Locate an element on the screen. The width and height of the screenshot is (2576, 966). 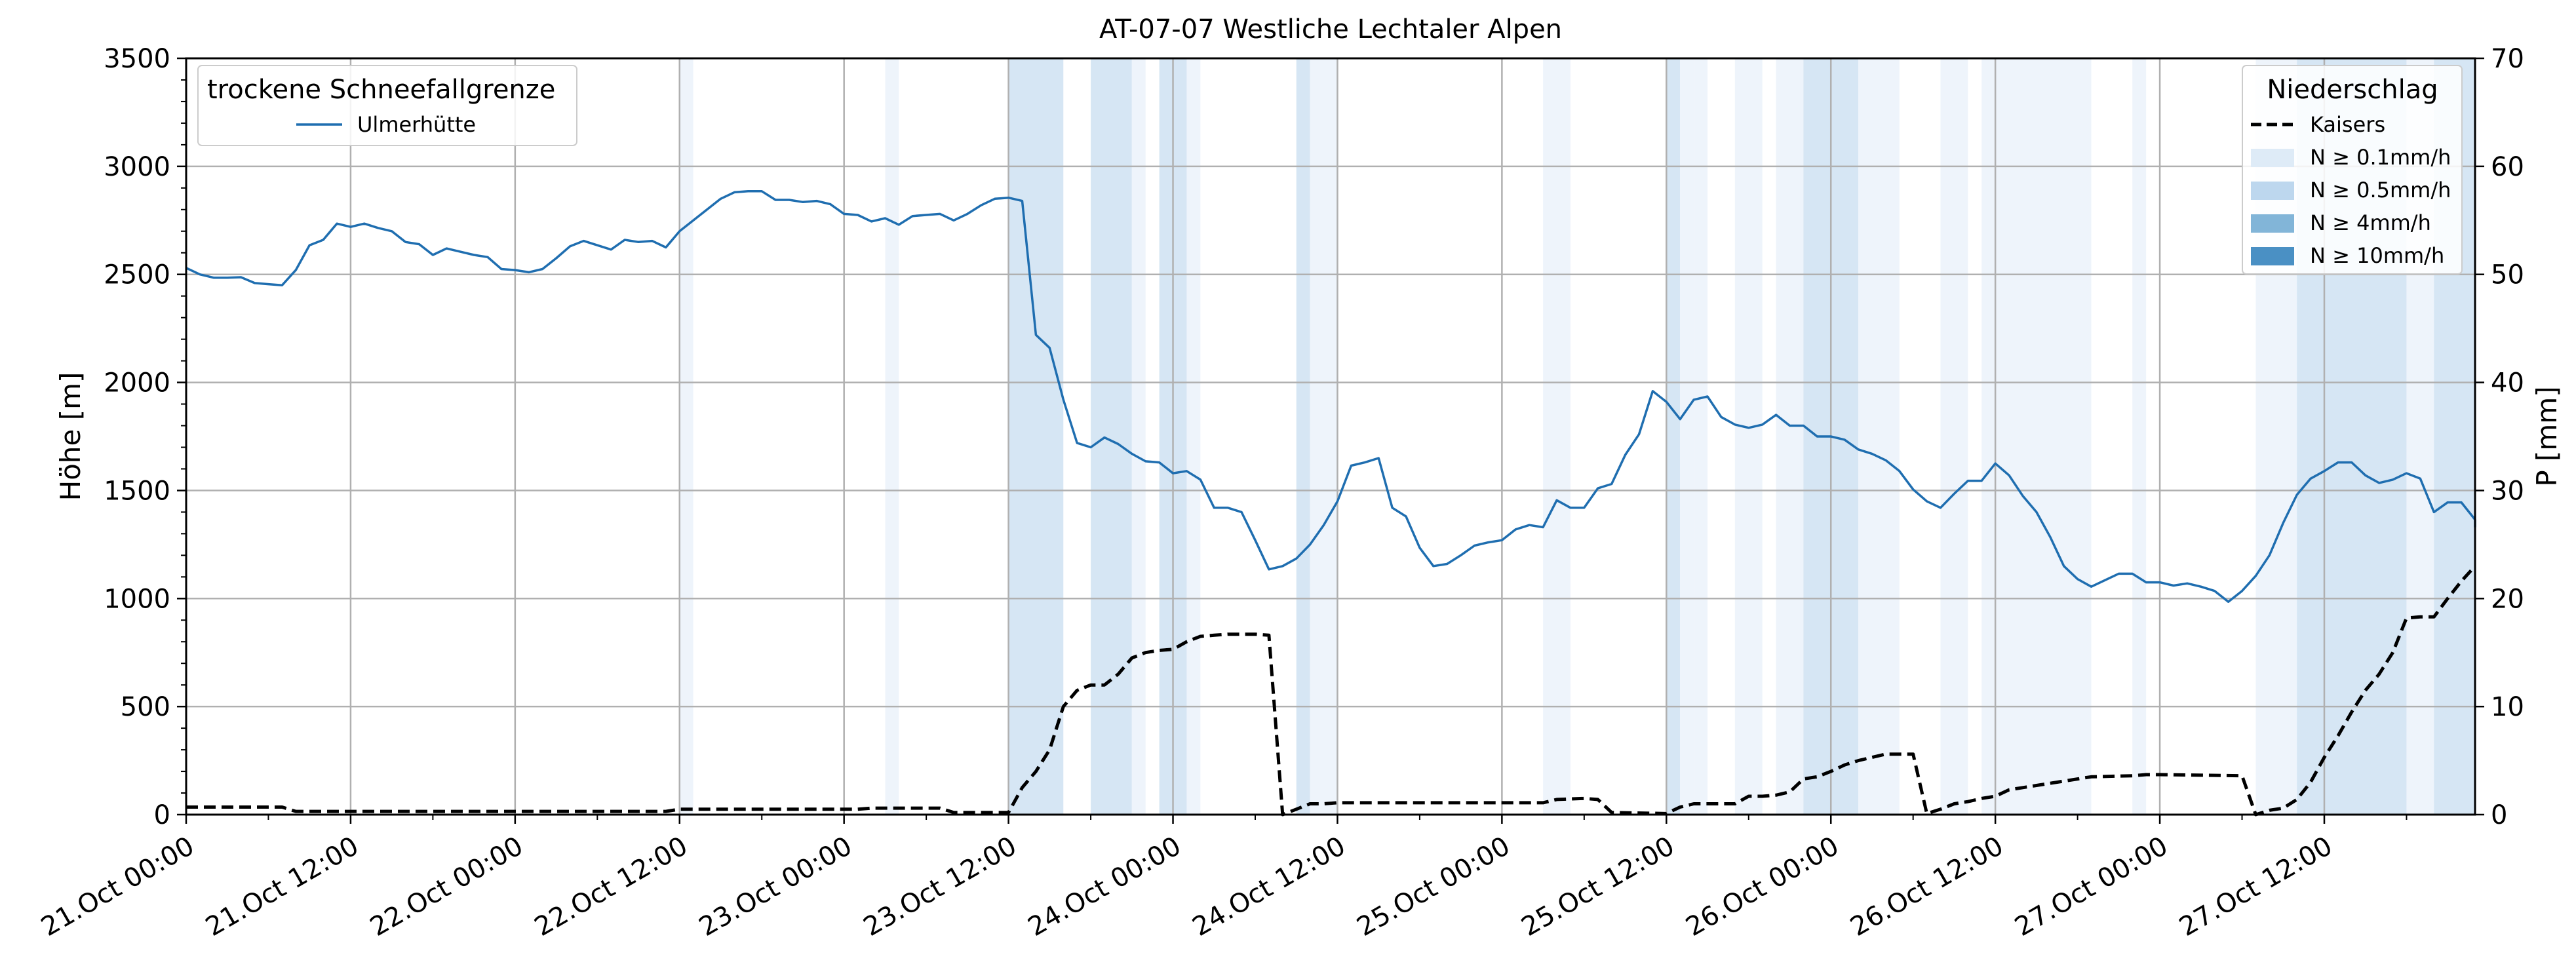
y2-tick-label: 70 is located at coordinates (2507, 59).